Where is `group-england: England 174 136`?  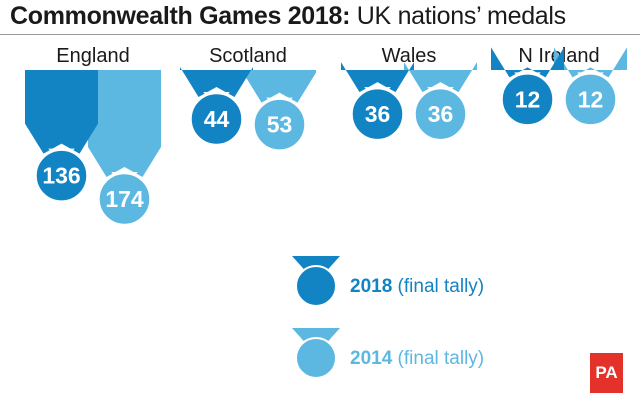 group-england: England 174 136 is located at coordinates (93, 136).